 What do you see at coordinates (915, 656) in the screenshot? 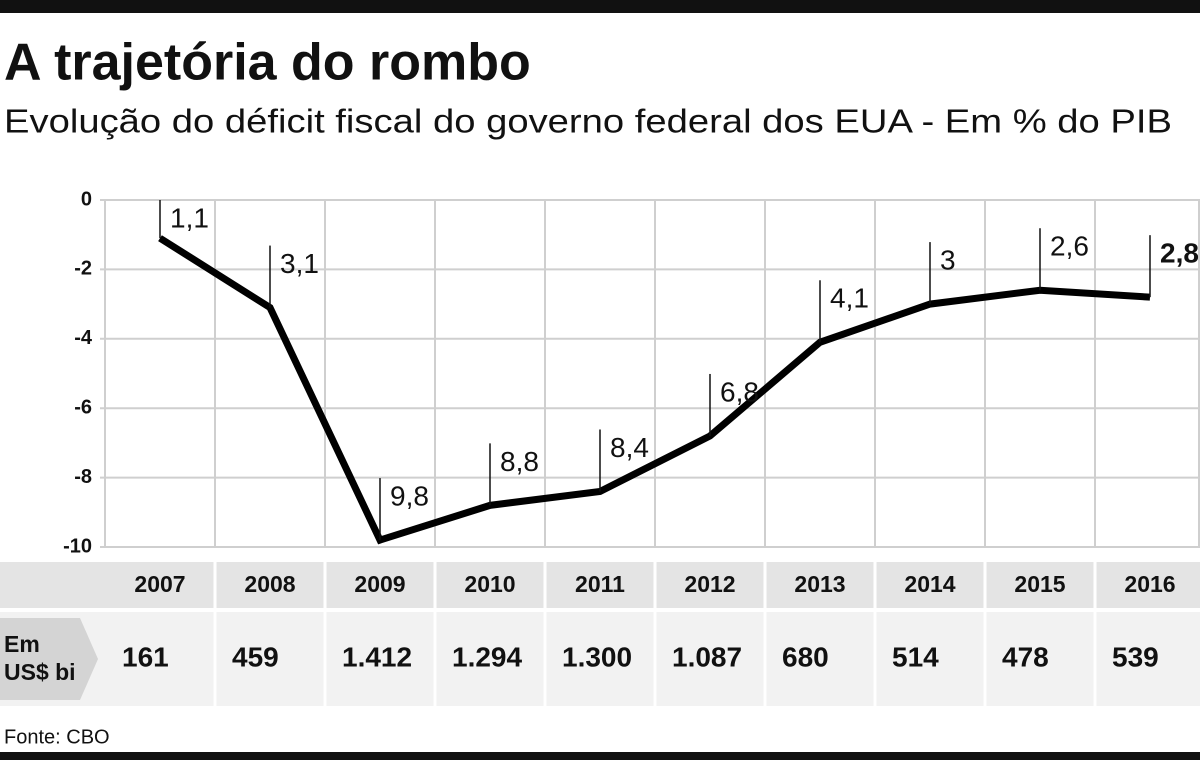
I see `table-value: 514` at bounding box center [915, 656].